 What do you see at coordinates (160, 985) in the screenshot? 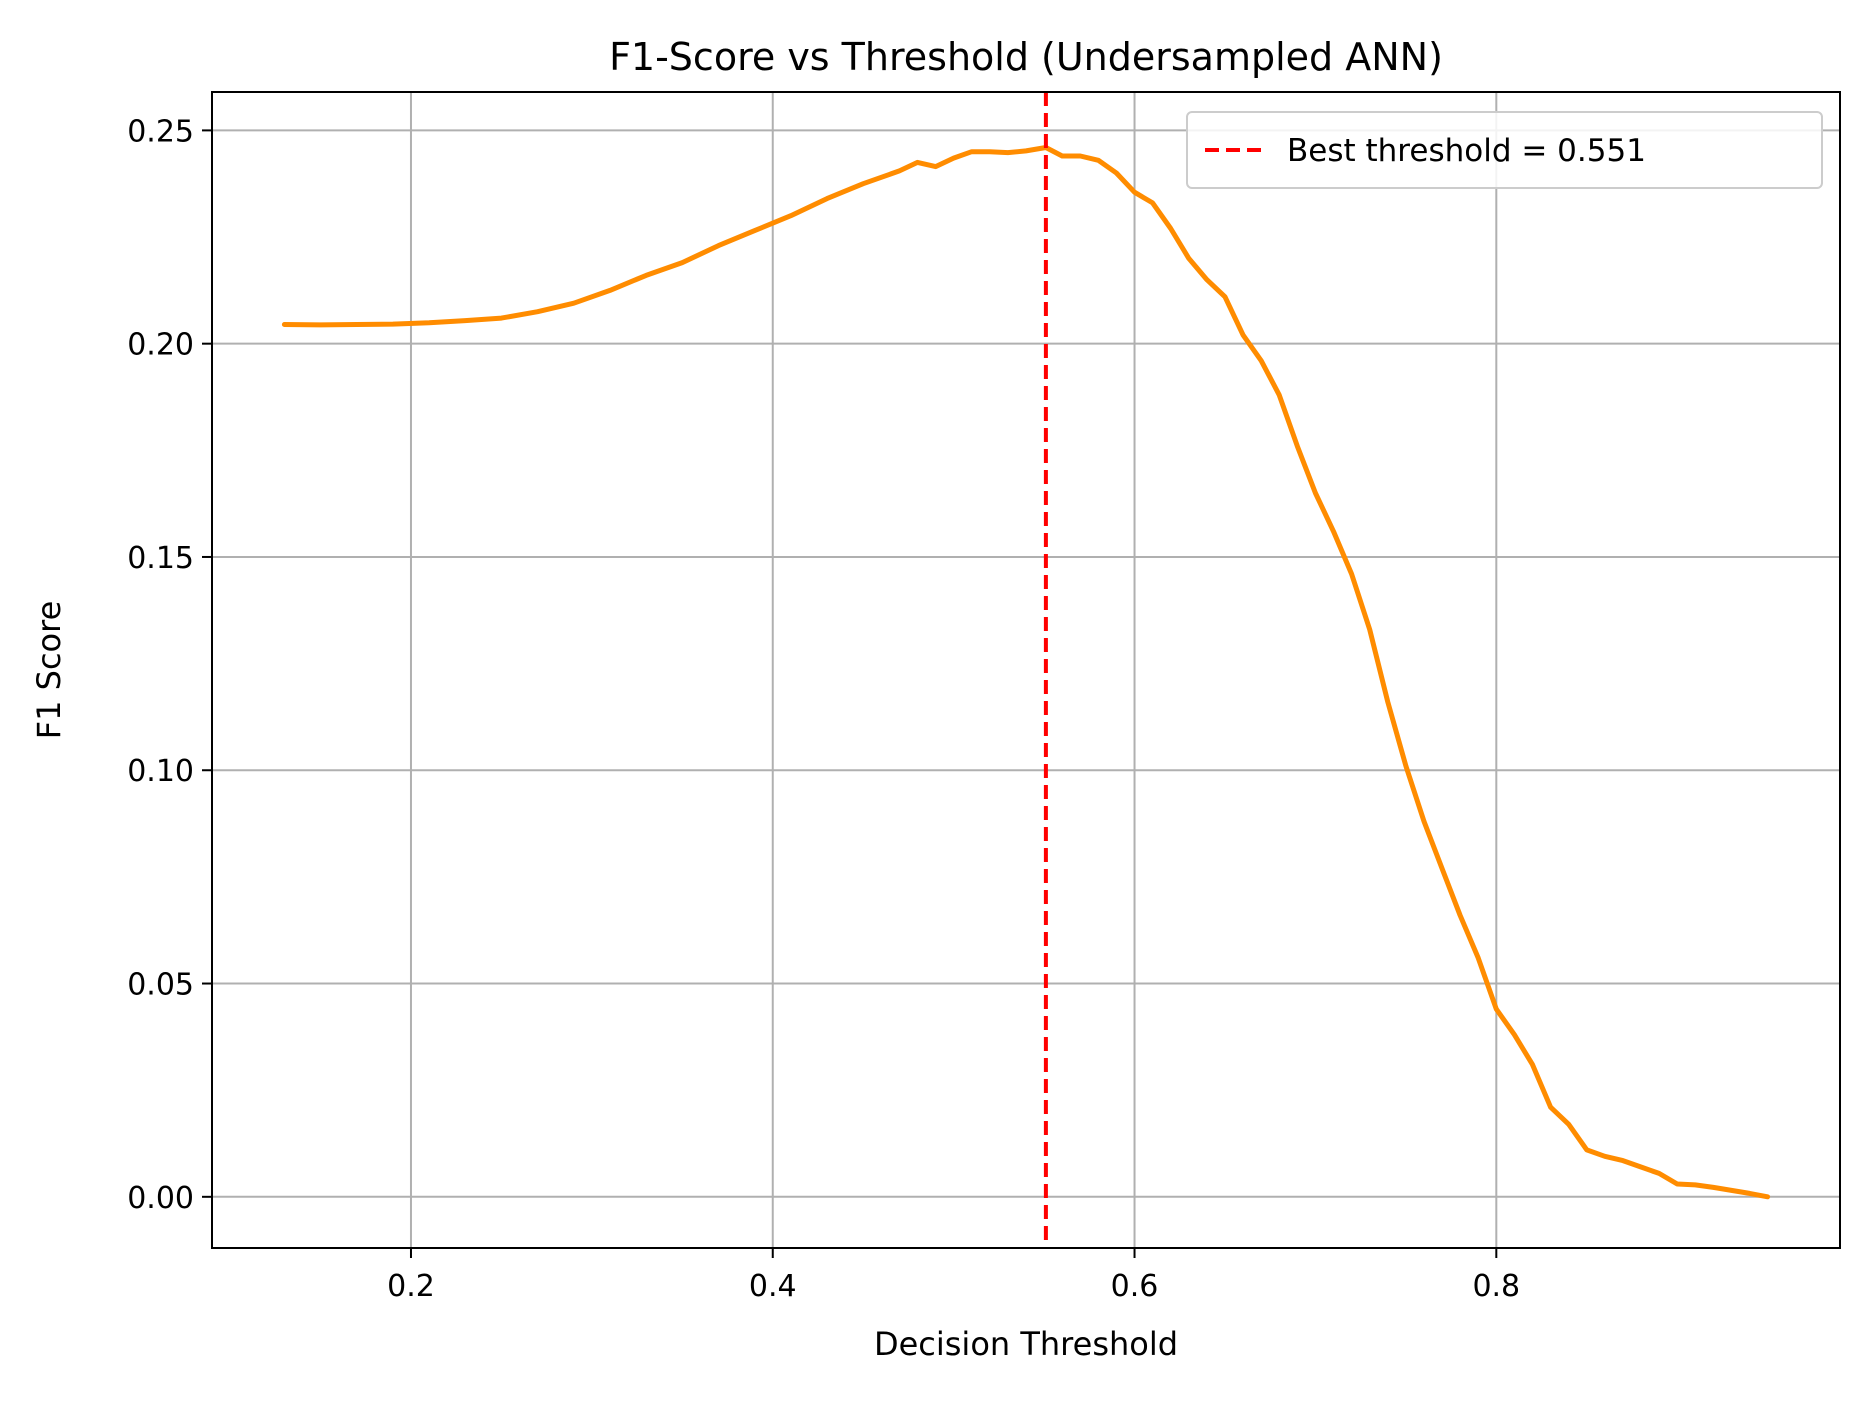
I see `y-tick-label: 0.05` at bounding box center [160, 985].